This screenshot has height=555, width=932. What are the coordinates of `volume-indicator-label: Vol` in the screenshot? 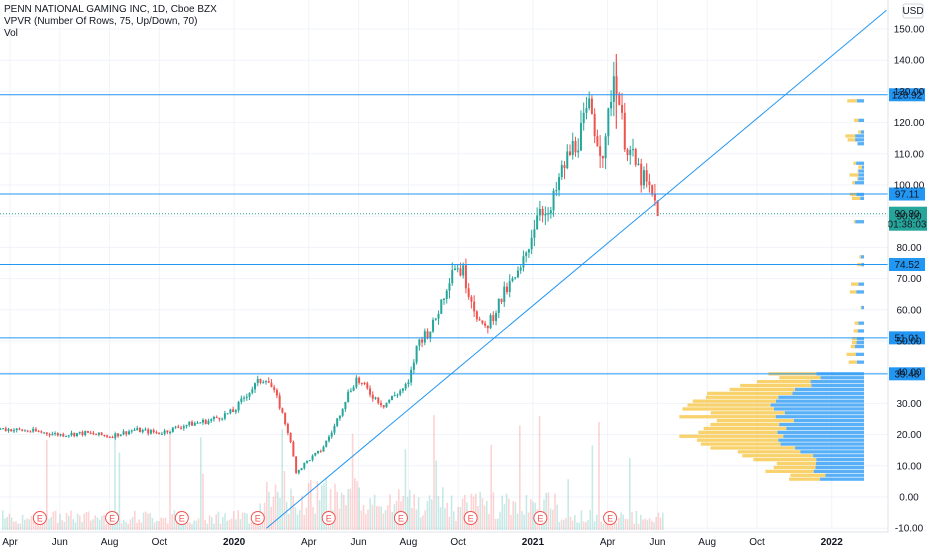 It's located at (110, 34).